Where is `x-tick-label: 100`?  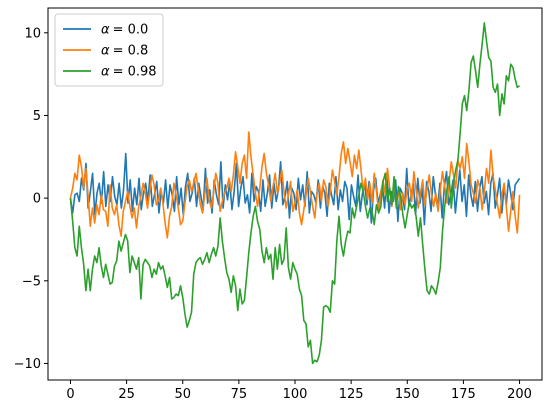 x-tick-label: 100 is located at coordinates (295, 394).